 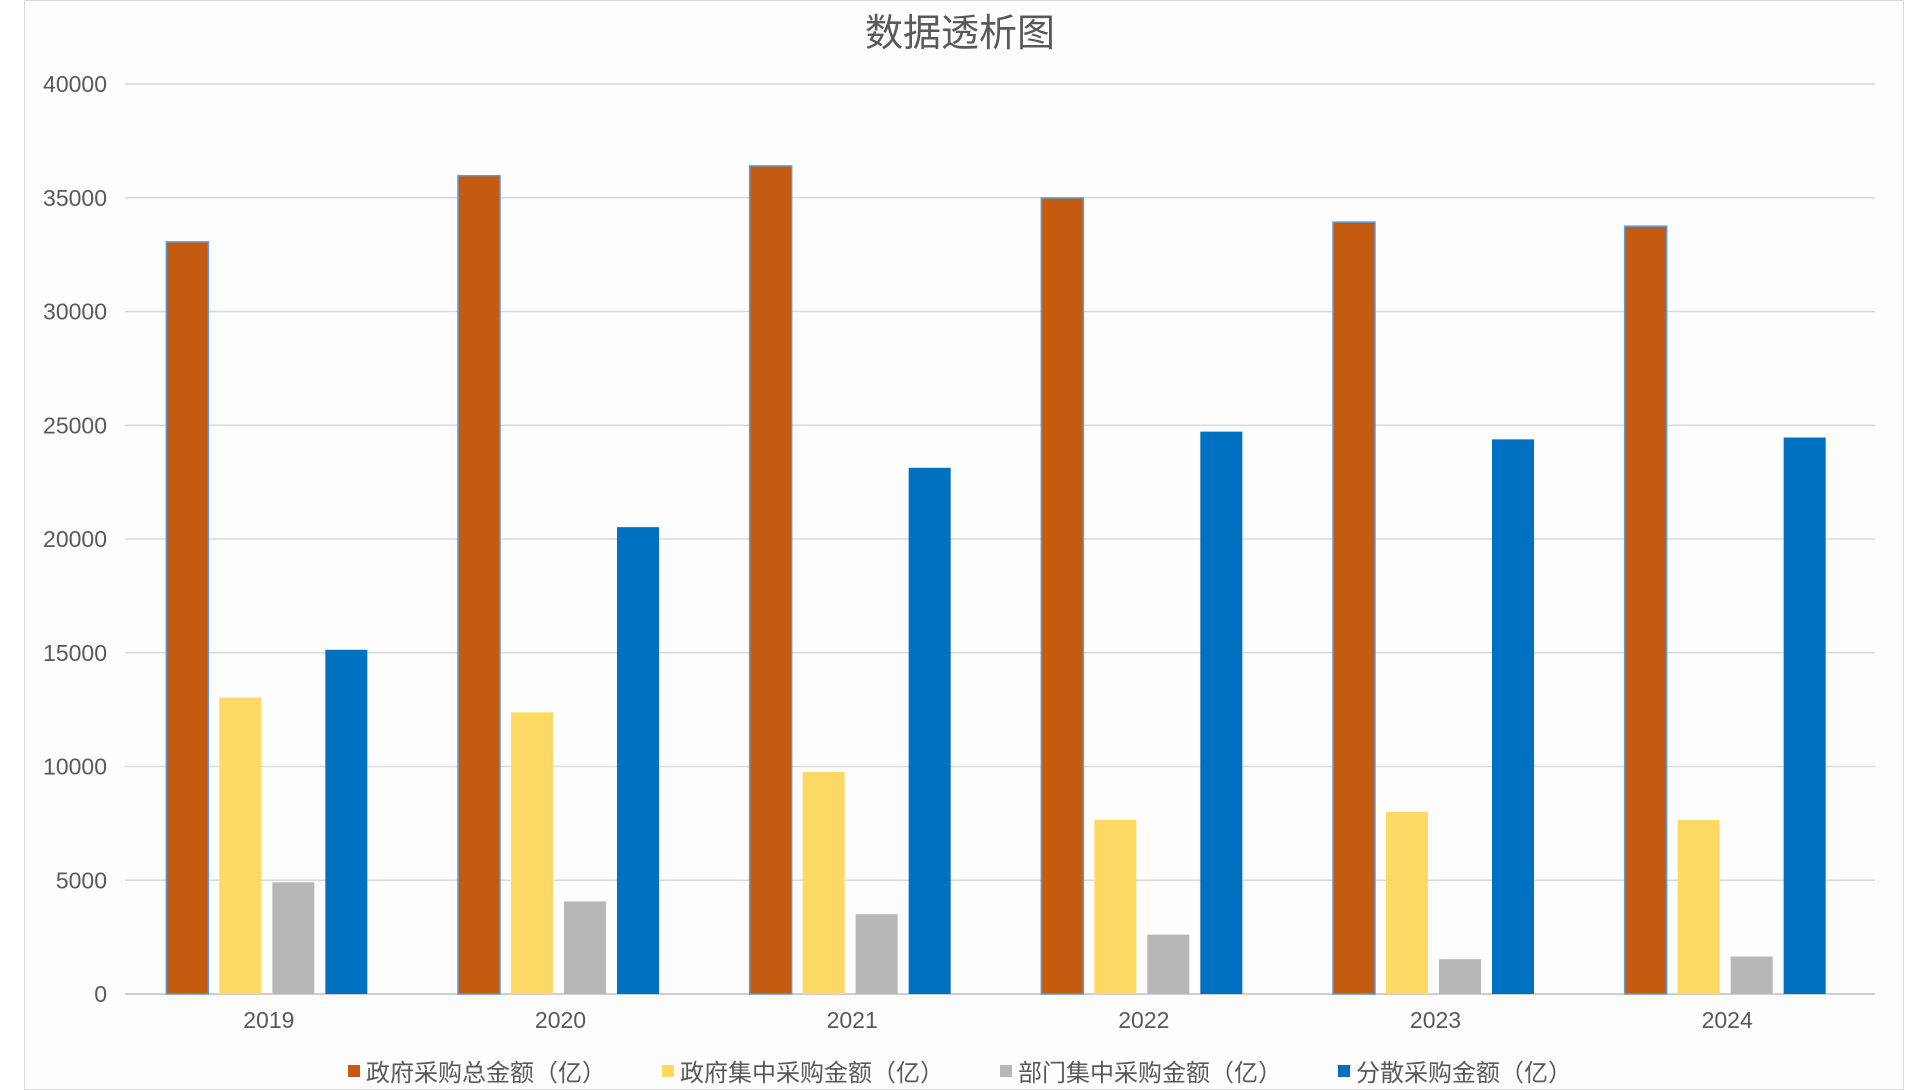 I want to click on y-tick-label: 5000, so click(x=81, y=880).